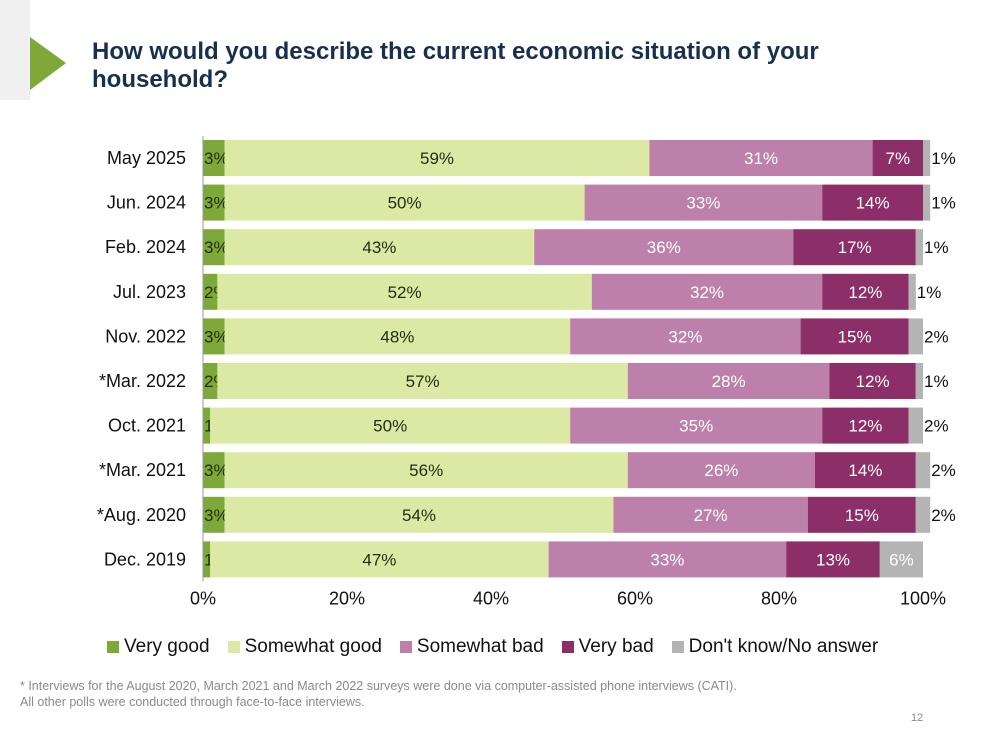 This screenshot has width=1000, height=745. What do you see at coordinates (142, 381) in the screenshot?
I see `category-label: *Mar. 2022` at bounding box center [142, 381].